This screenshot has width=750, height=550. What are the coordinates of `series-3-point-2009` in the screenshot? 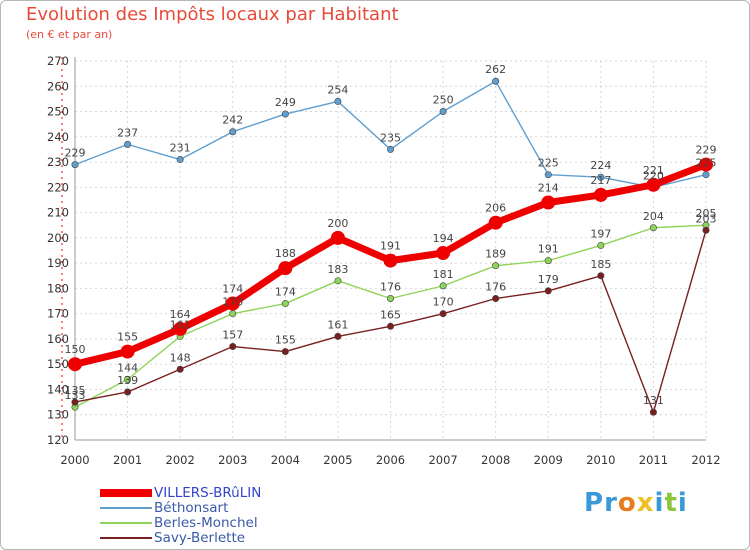 It's located at (548, 291).